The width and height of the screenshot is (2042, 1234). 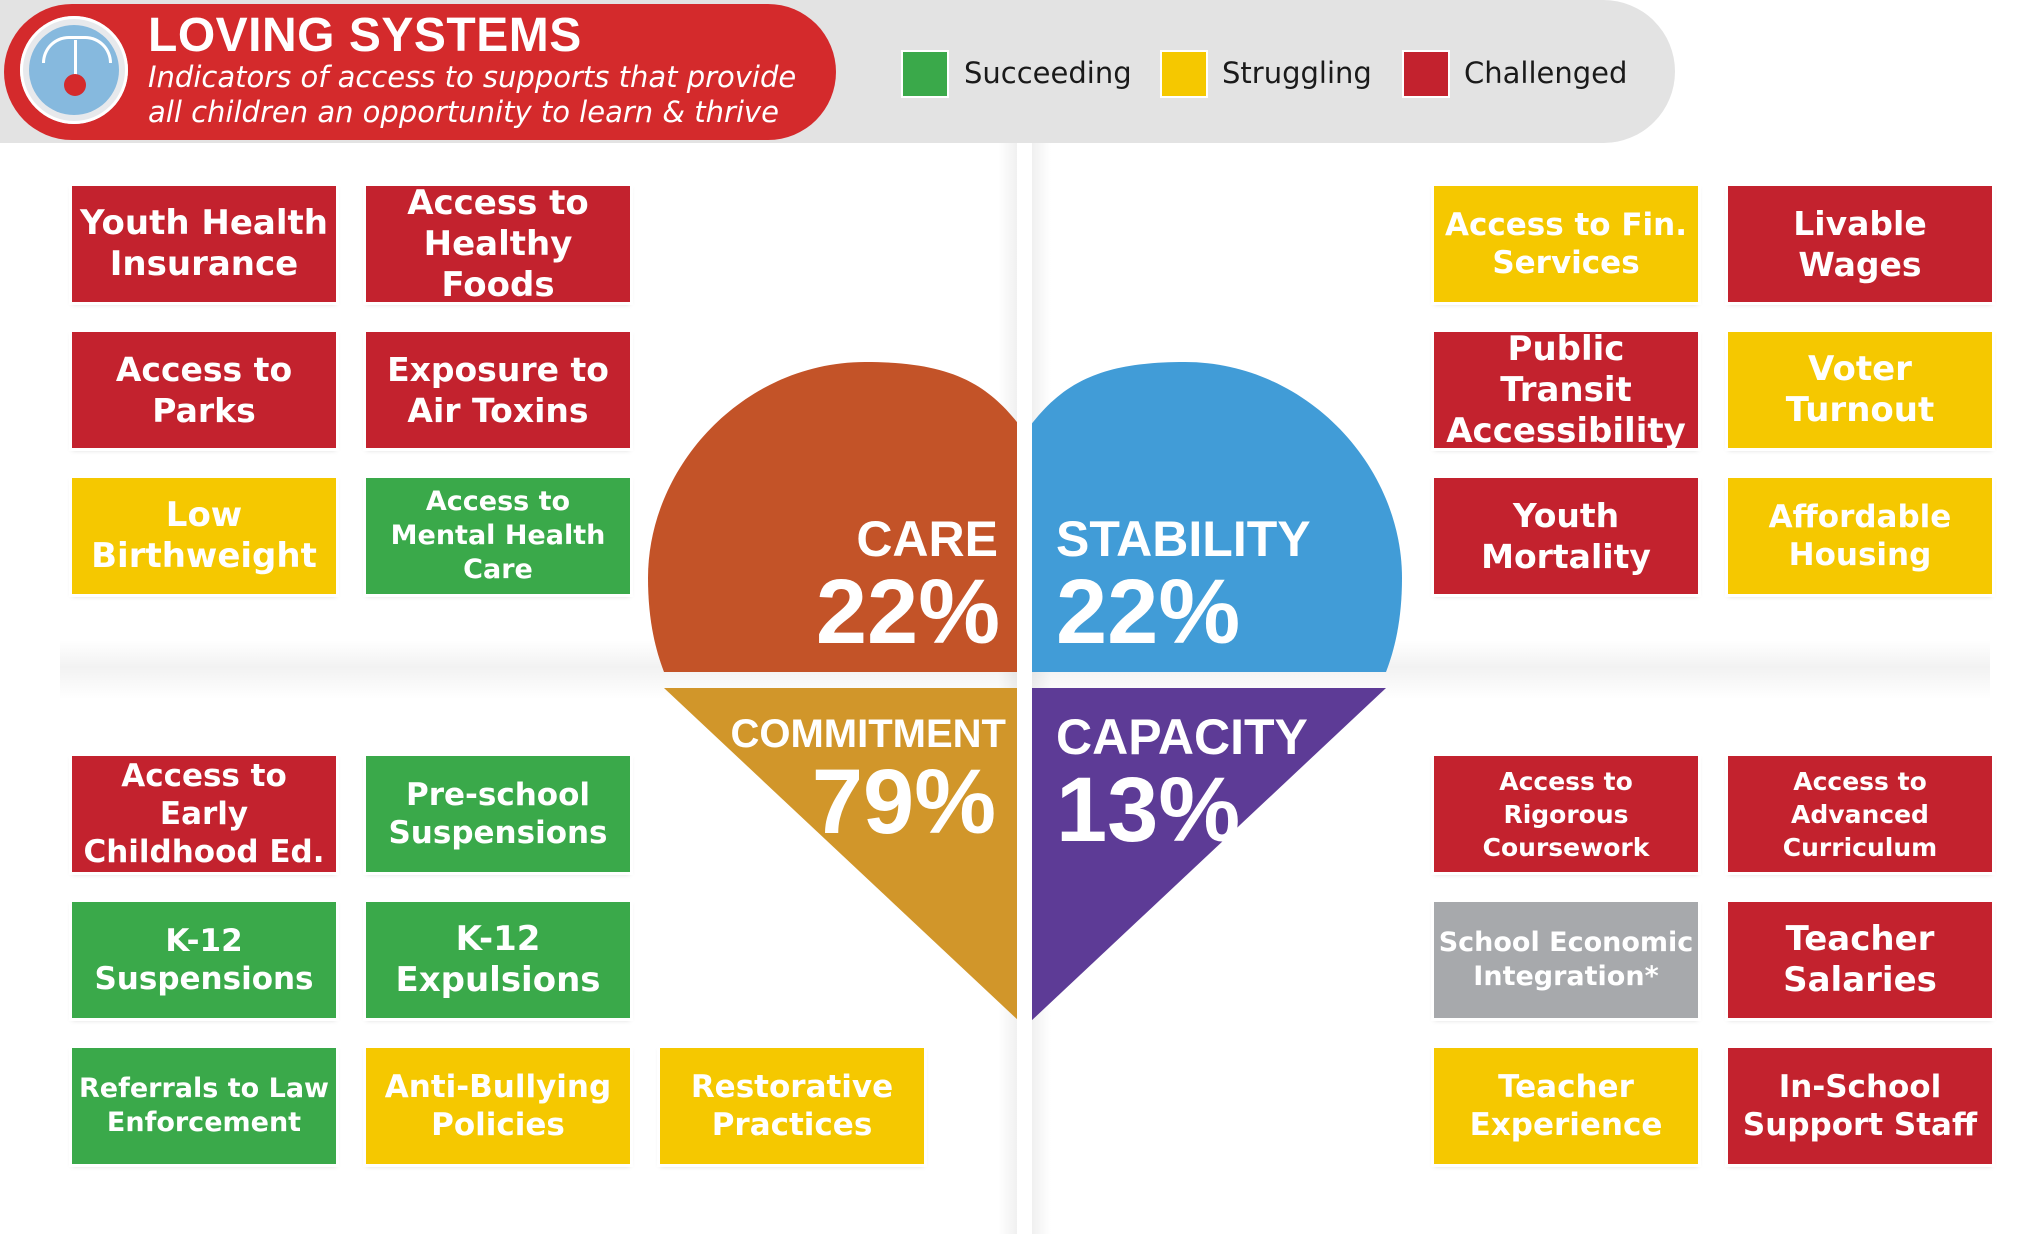 What do you see at coordinates (1184, 74) in the screenshot?
I see `legend-swatch-struggling` at bounding box center [1184, 74].